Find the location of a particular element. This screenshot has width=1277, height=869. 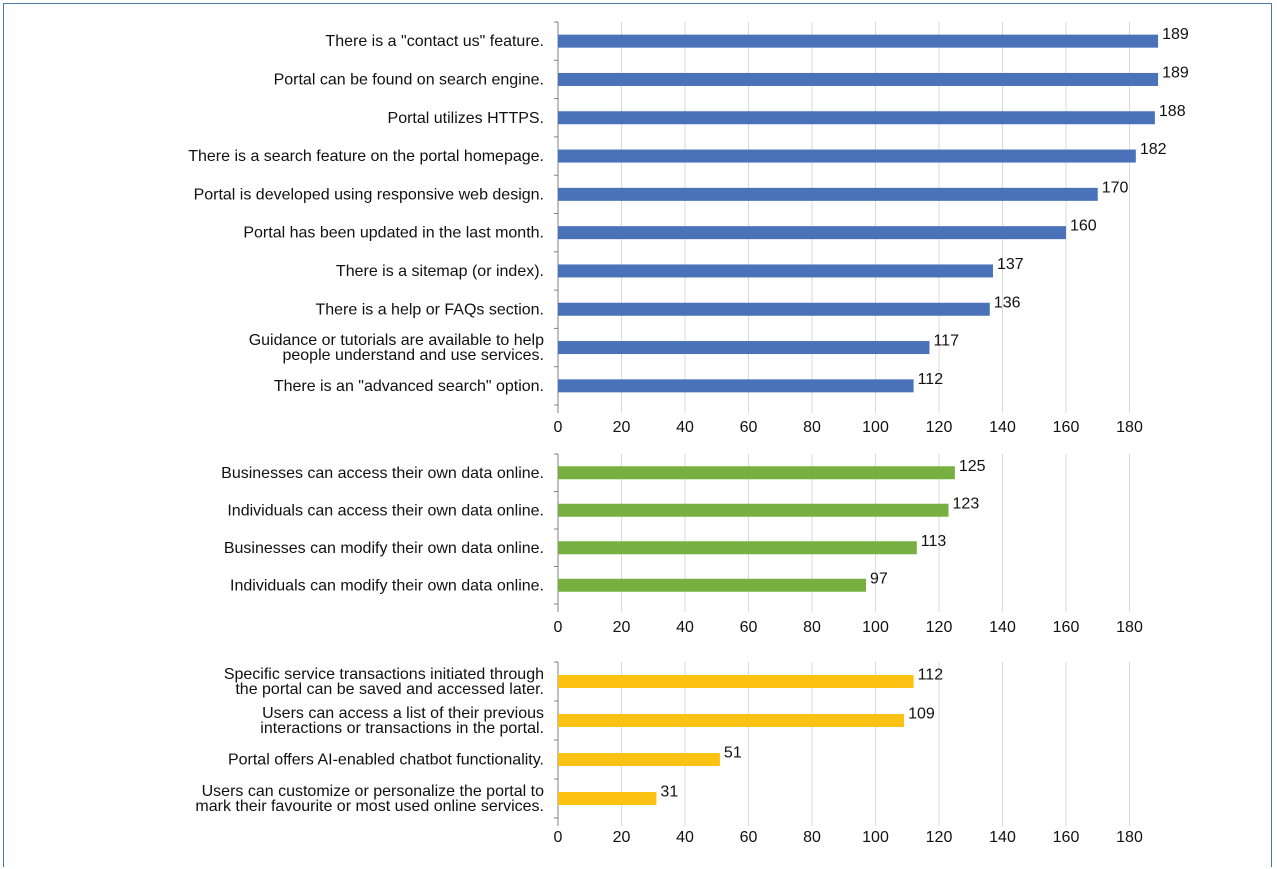

data-label: 125 is located at coordinates (972, 466).